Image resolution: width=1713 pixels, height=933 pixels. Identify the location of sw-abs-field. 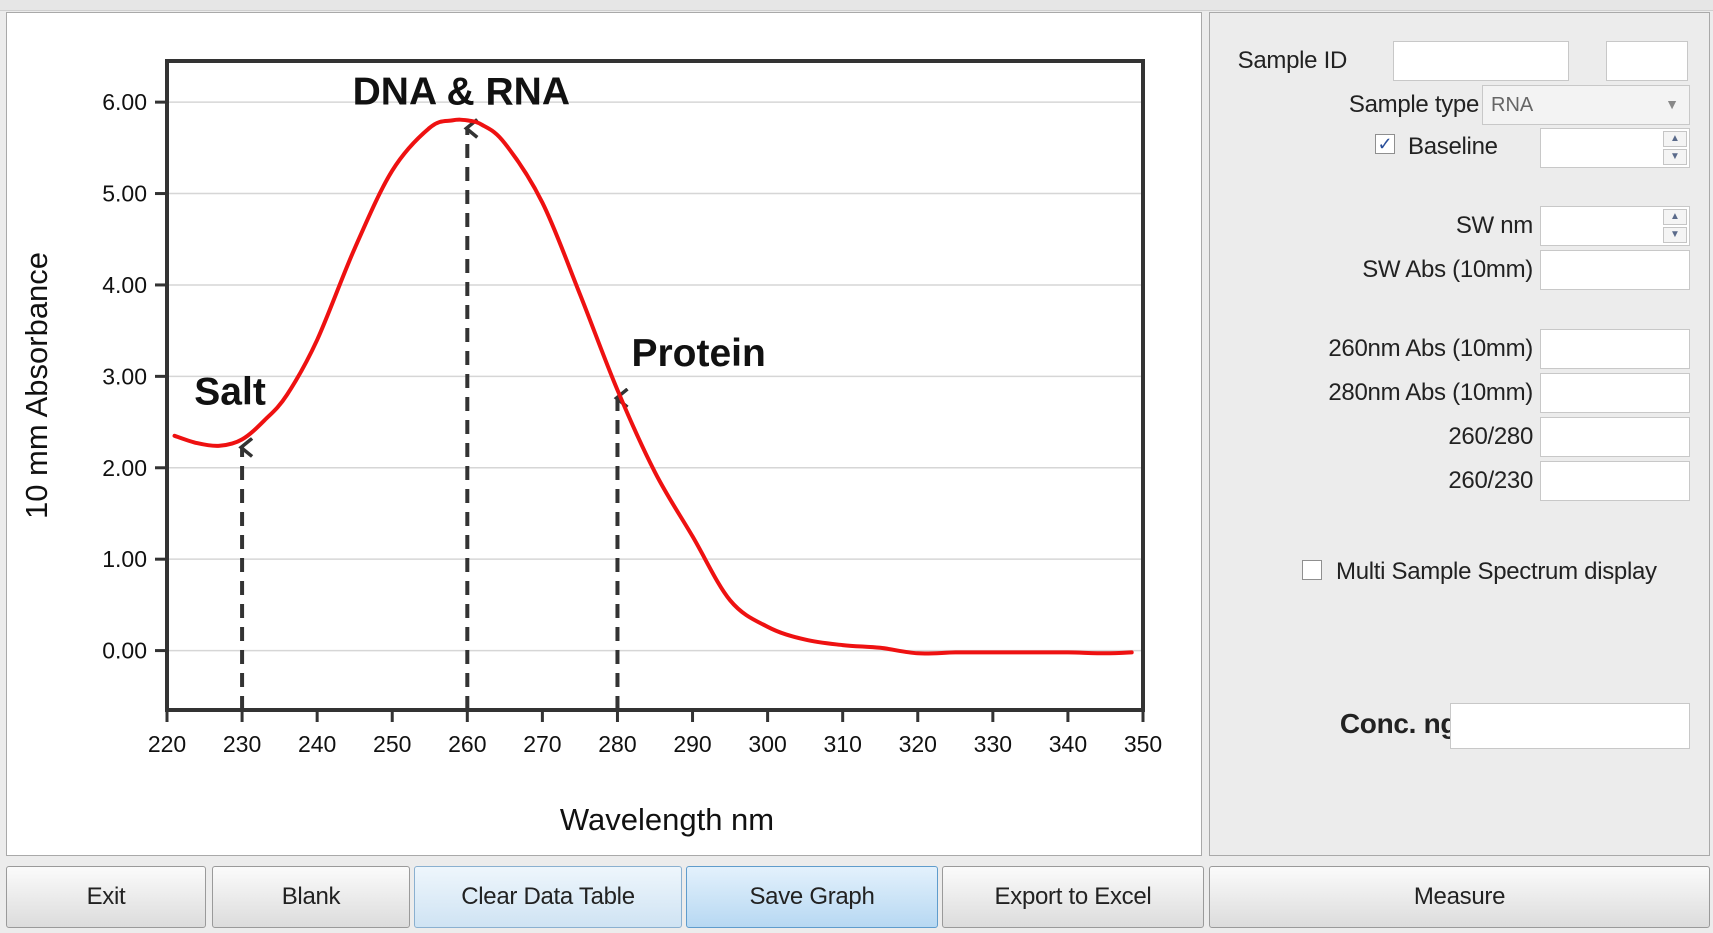
(1615, 270).